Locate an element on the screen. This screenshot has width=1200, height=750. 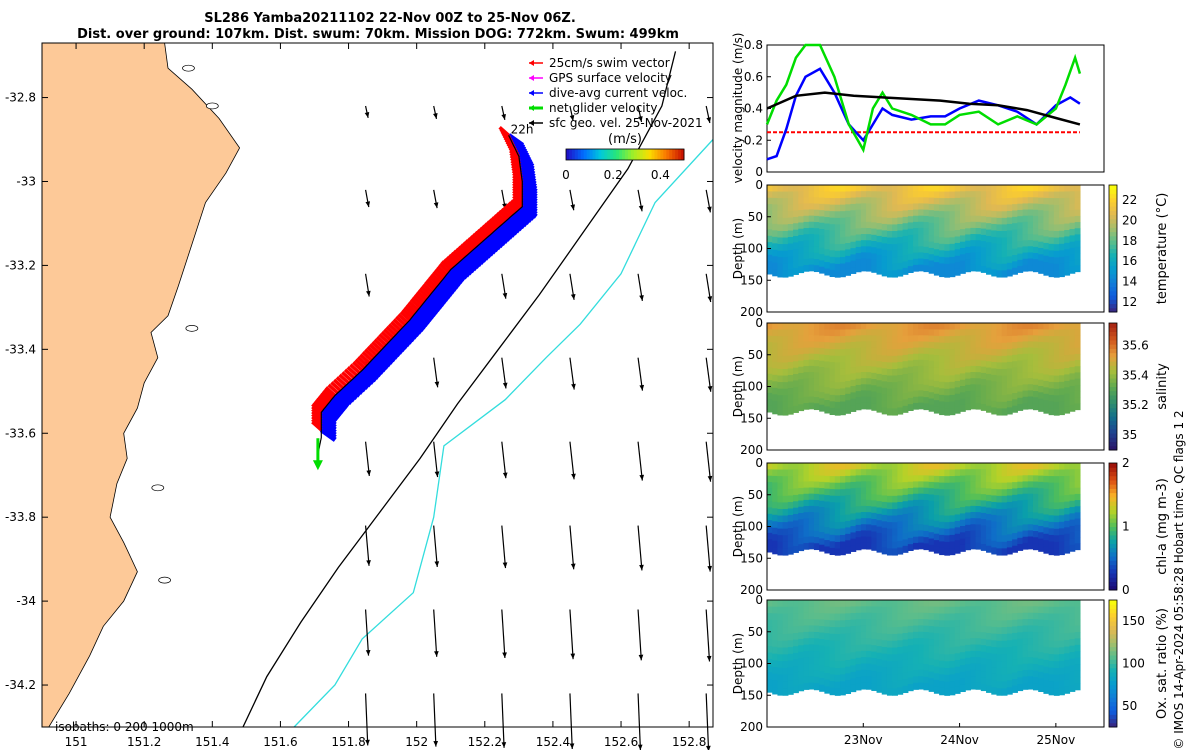
geo-velocity-arrowhead is located at coordinates (503, 117).